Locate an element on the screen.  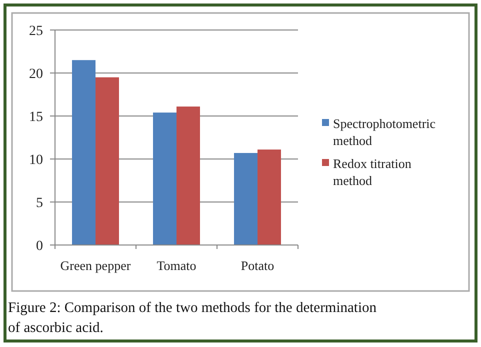
legend-label: Spectrophotometric method is located at coordinates (384, 132).